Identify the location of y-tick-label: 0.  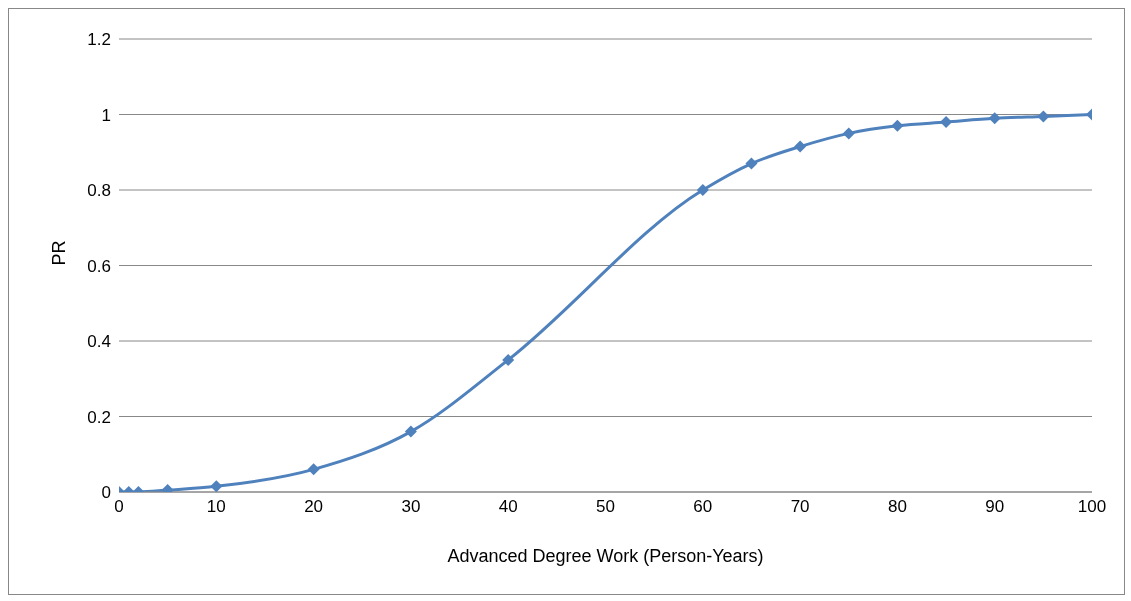
(106, 493).